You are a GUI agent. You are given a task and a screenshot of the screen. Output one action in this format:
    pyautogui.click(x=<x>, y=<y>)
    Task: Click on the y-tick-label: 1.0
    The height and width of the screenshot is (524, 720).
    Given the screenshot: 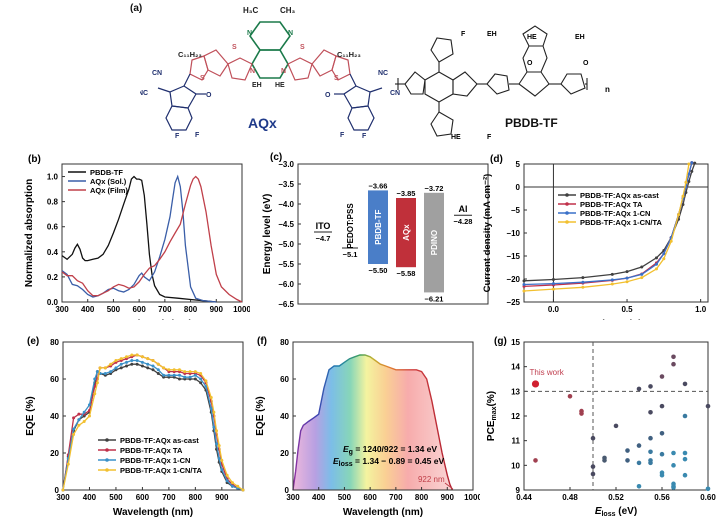 What is the action you would take?
    pyautogui.click(x=53, y=177)
    